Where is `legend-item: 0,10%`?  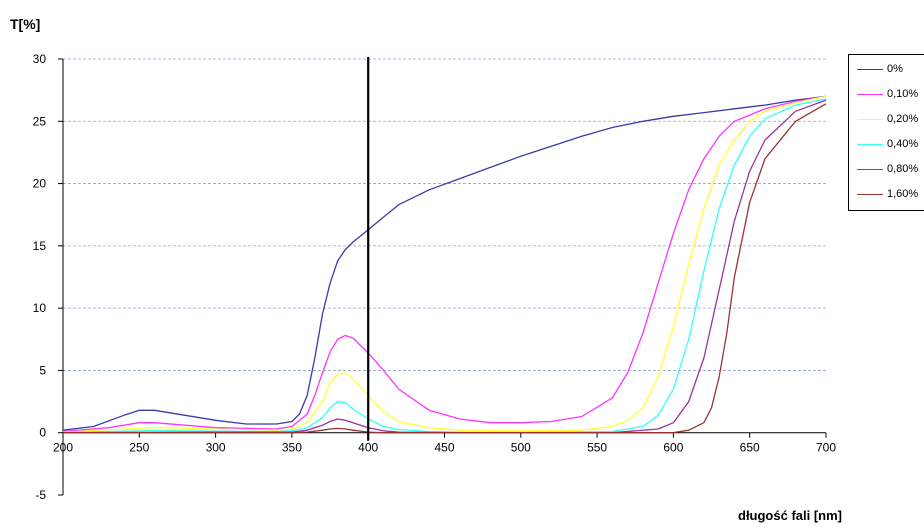
legend-item: 0,10% is located at coordinates (887, 94).